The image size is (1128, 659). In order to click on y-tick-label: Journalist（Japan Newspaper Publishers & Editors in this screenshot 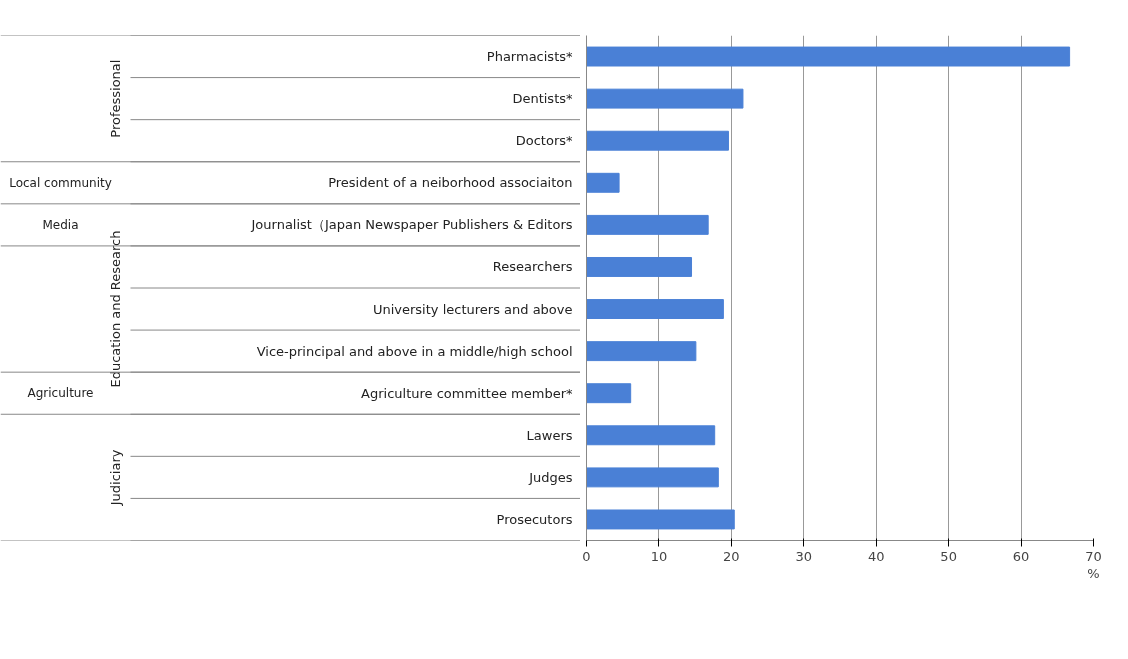, I will do `click(411, 225)`.